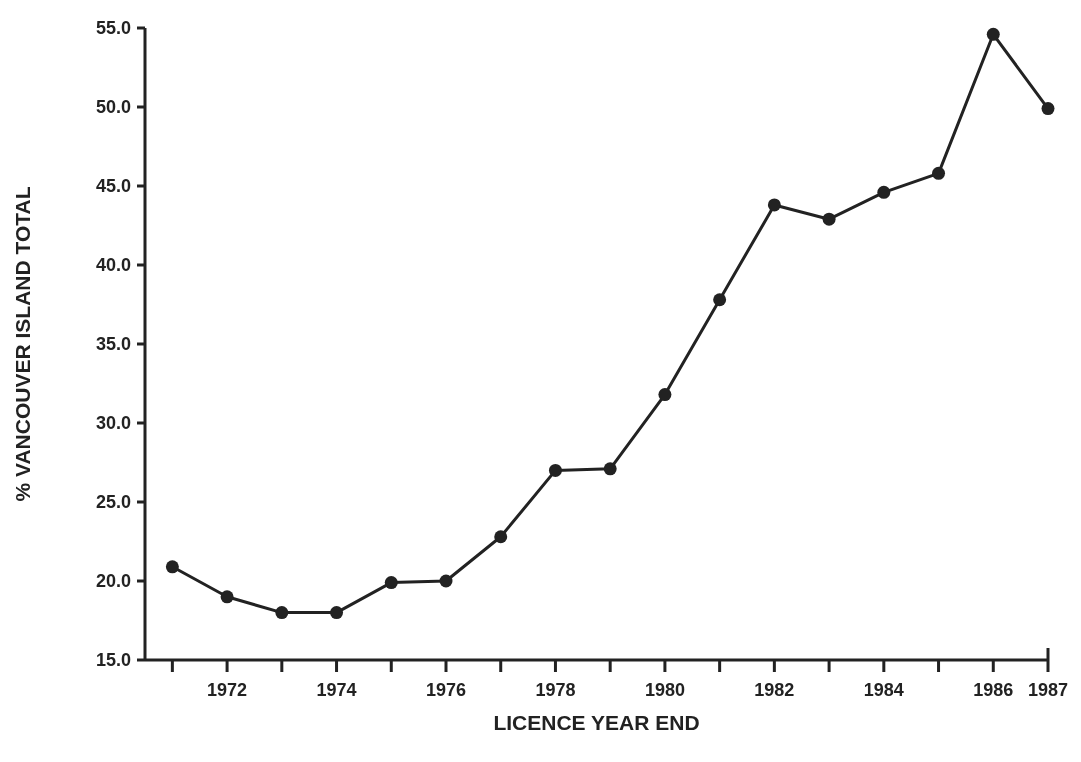 This screenshot has width=1081, height=762. Describe the element at coordinates (993, 690) in the screenshot. I see `x-tick-label: 1986` at that location.